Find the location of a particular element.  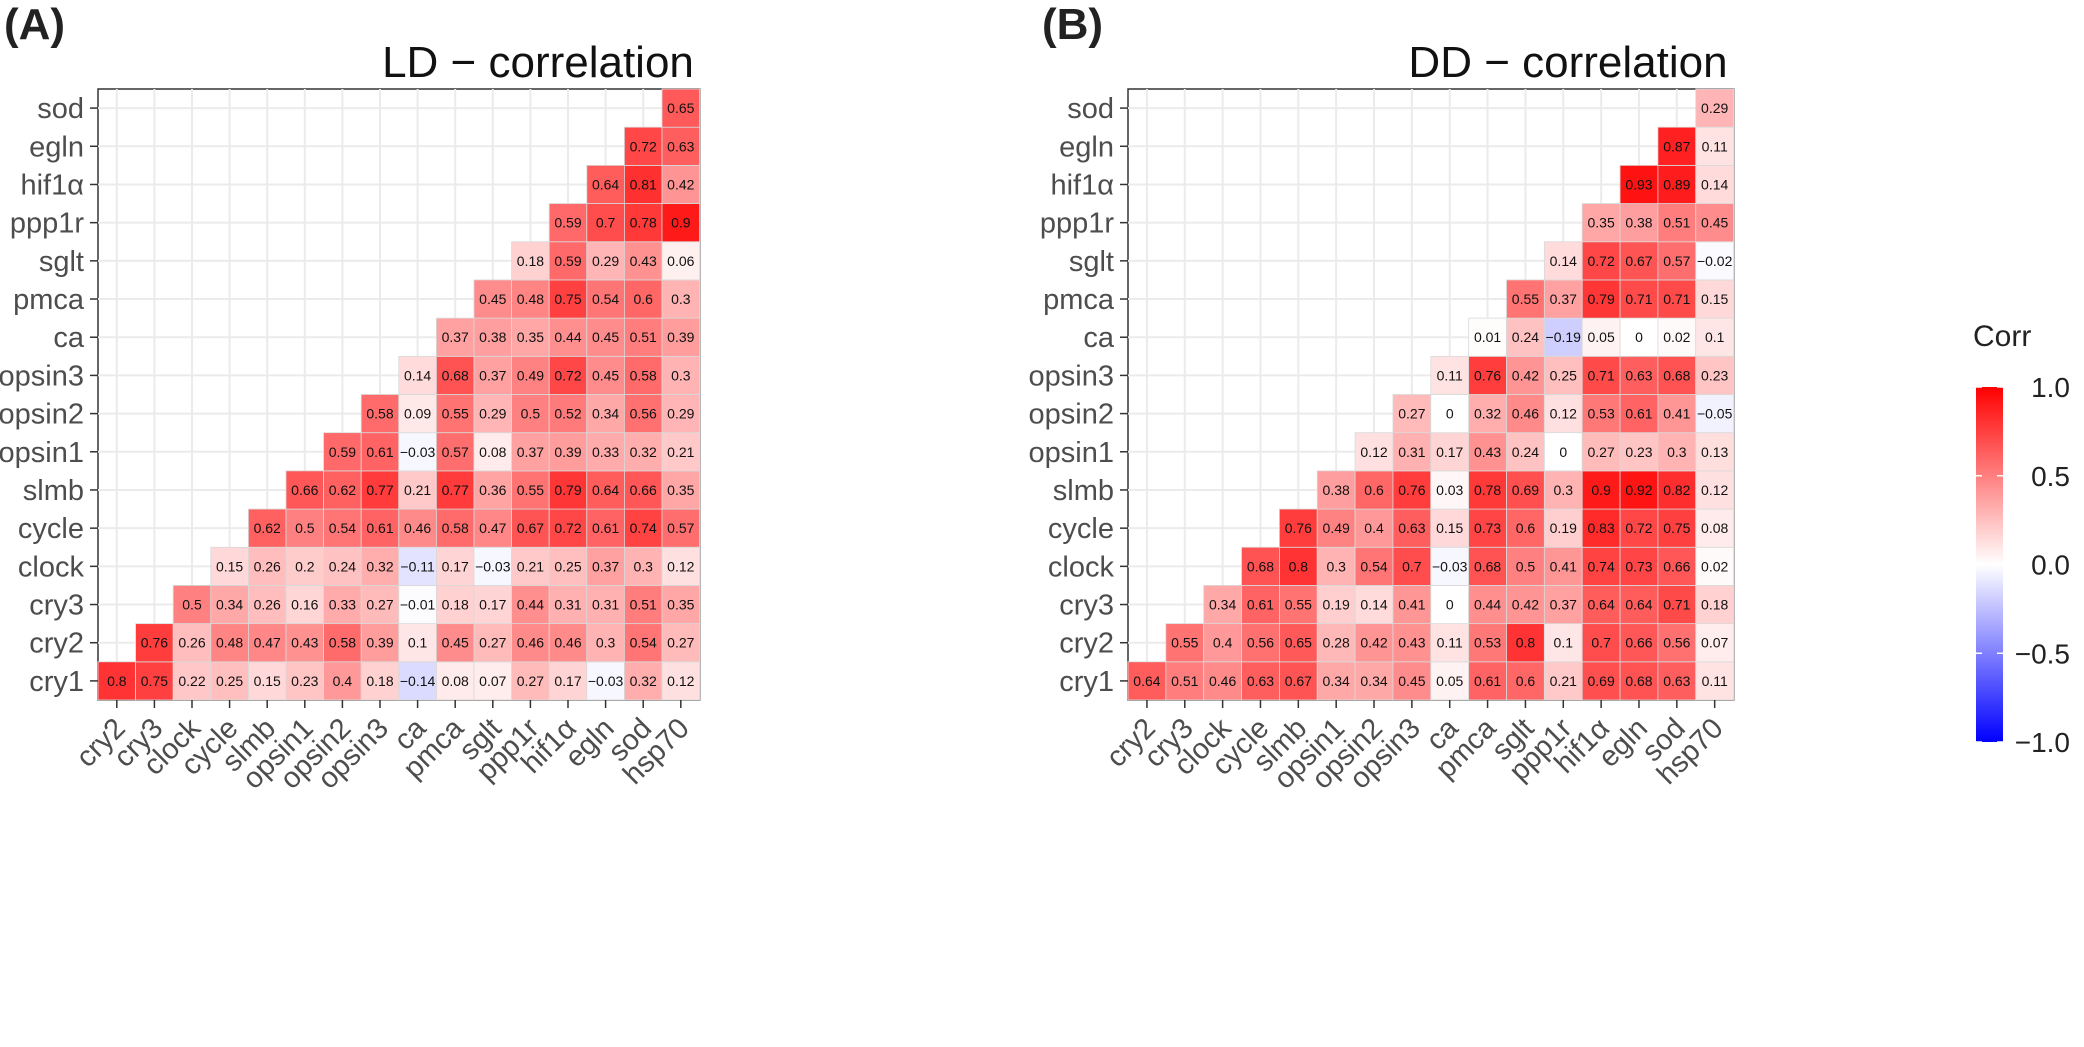

cell-value-label: 0.12 is located at coordinates (680, 566).